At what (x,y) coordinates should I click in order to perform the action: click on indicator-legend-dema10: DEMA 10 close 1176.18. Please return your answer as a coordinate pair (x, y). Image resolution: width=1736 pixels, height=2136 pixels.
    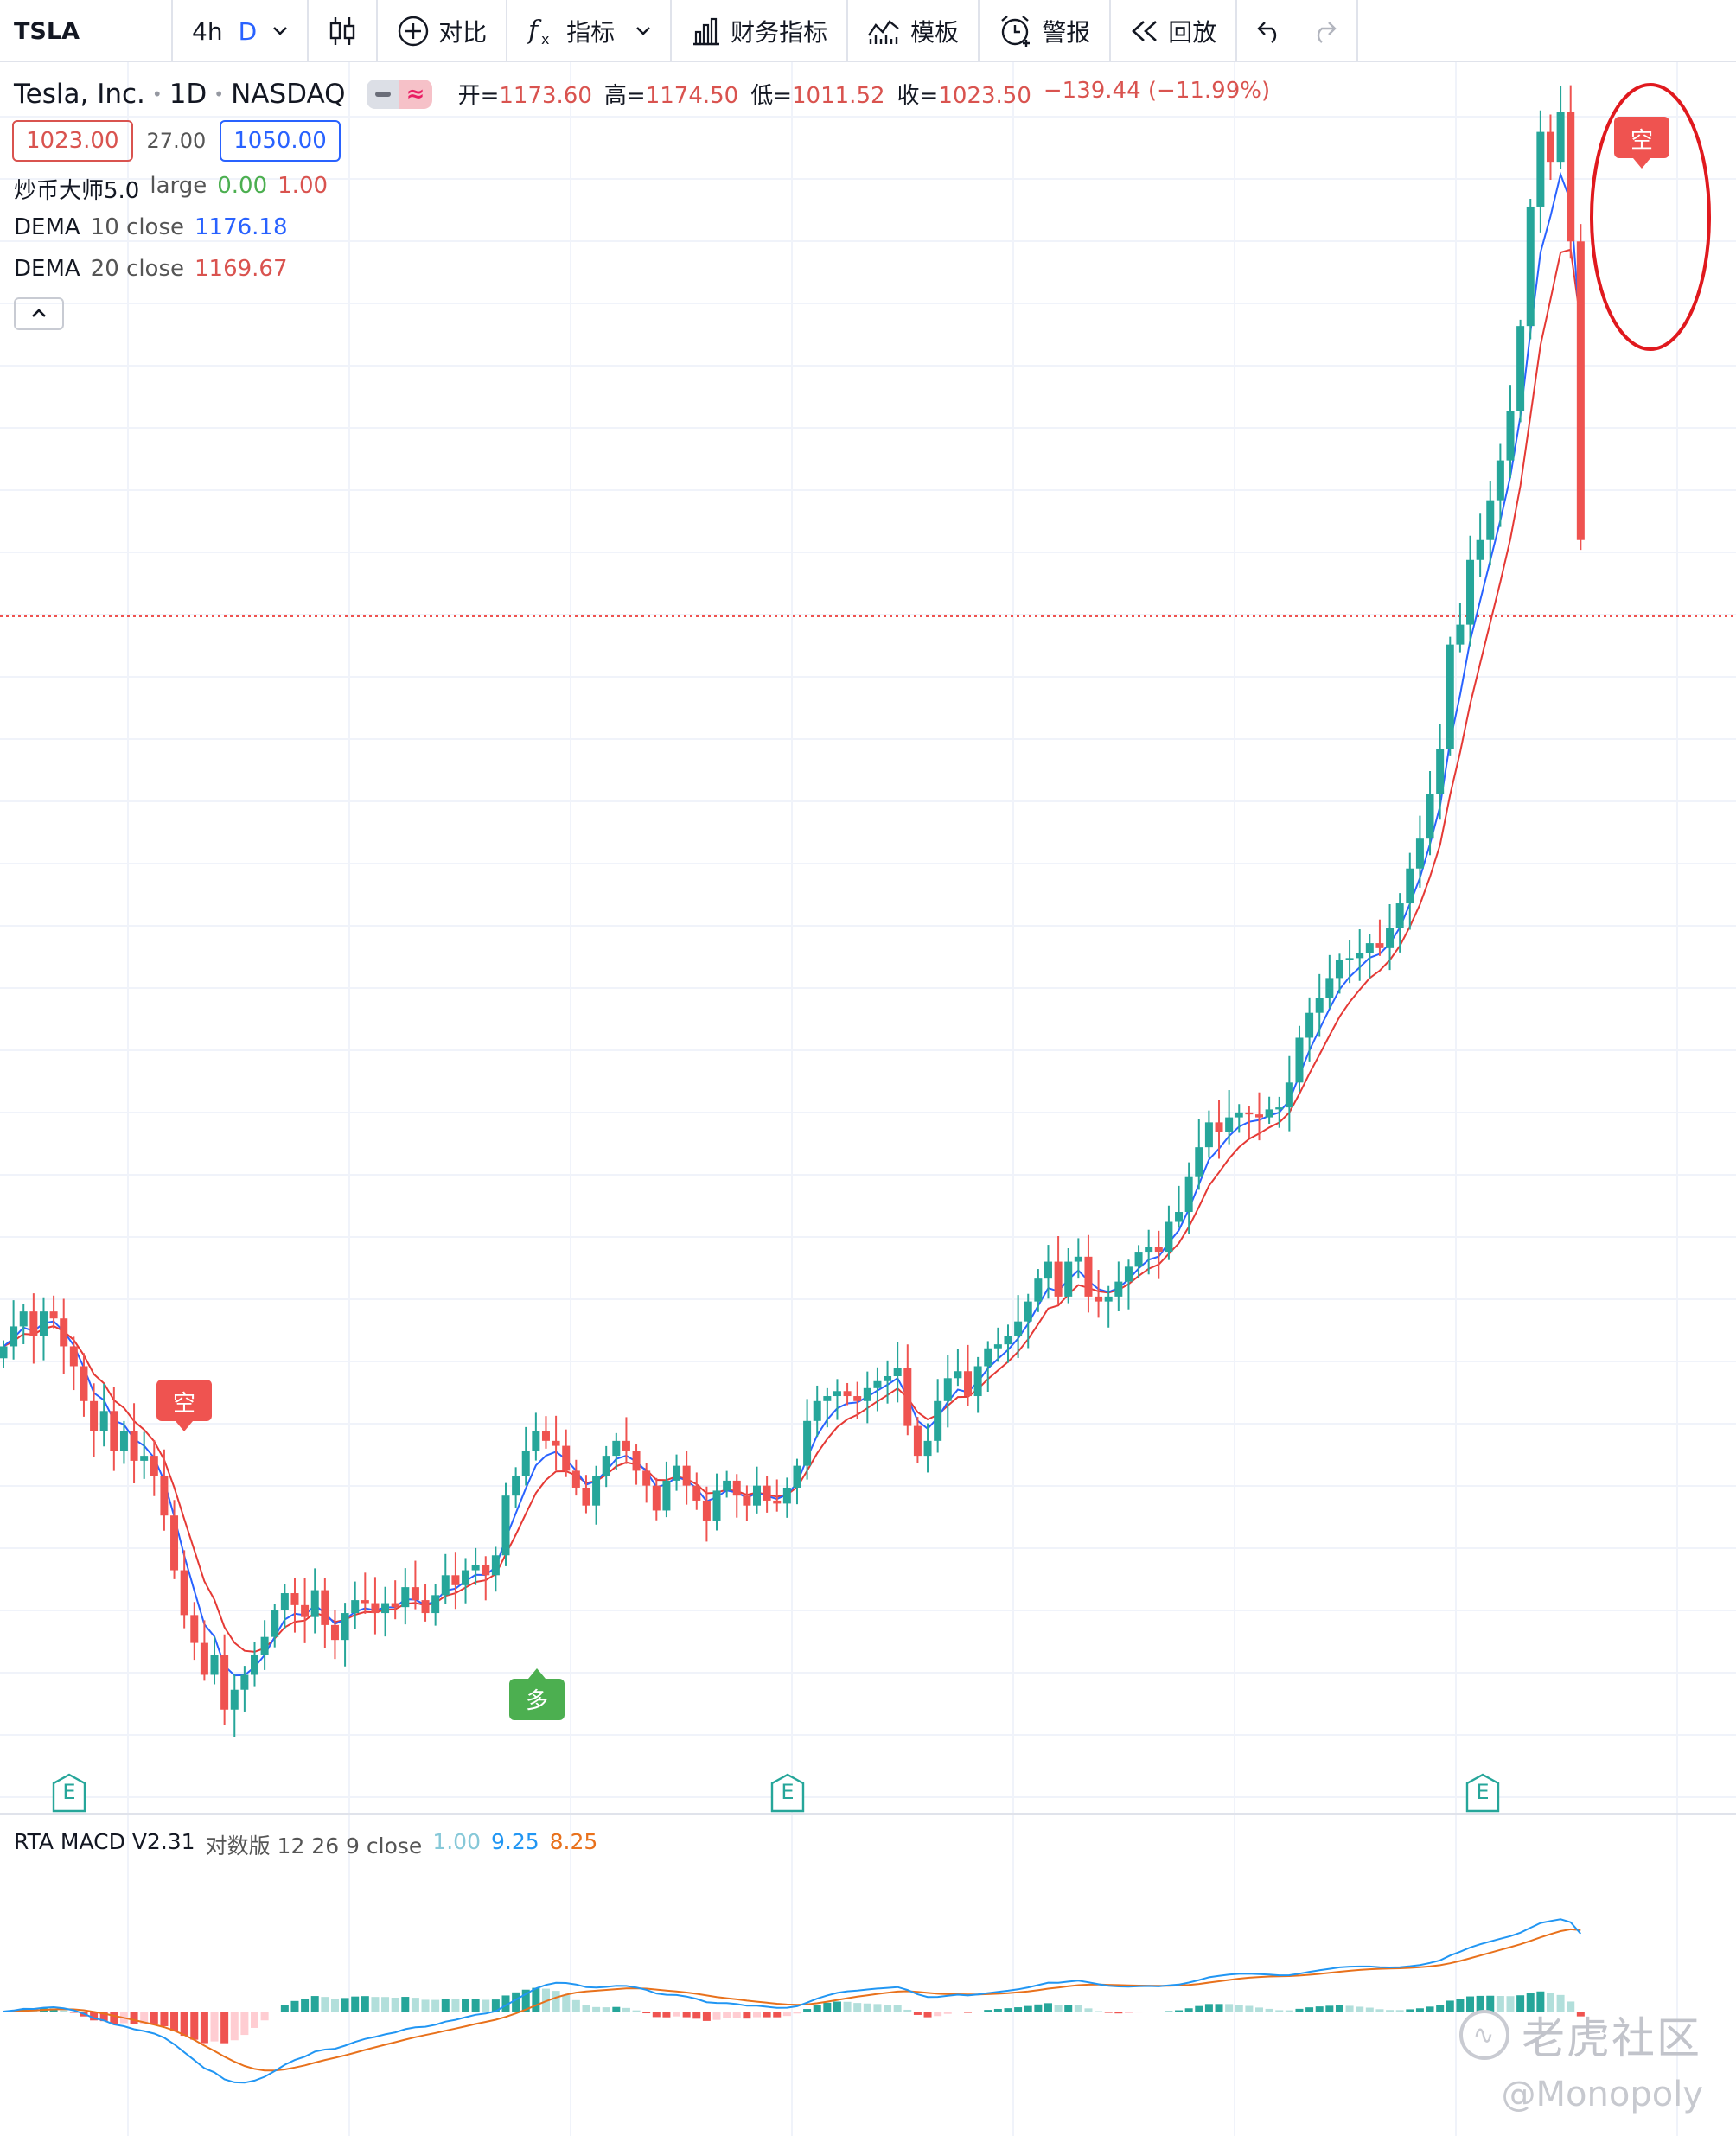
    Looking at the image, I should click on (151, 227).